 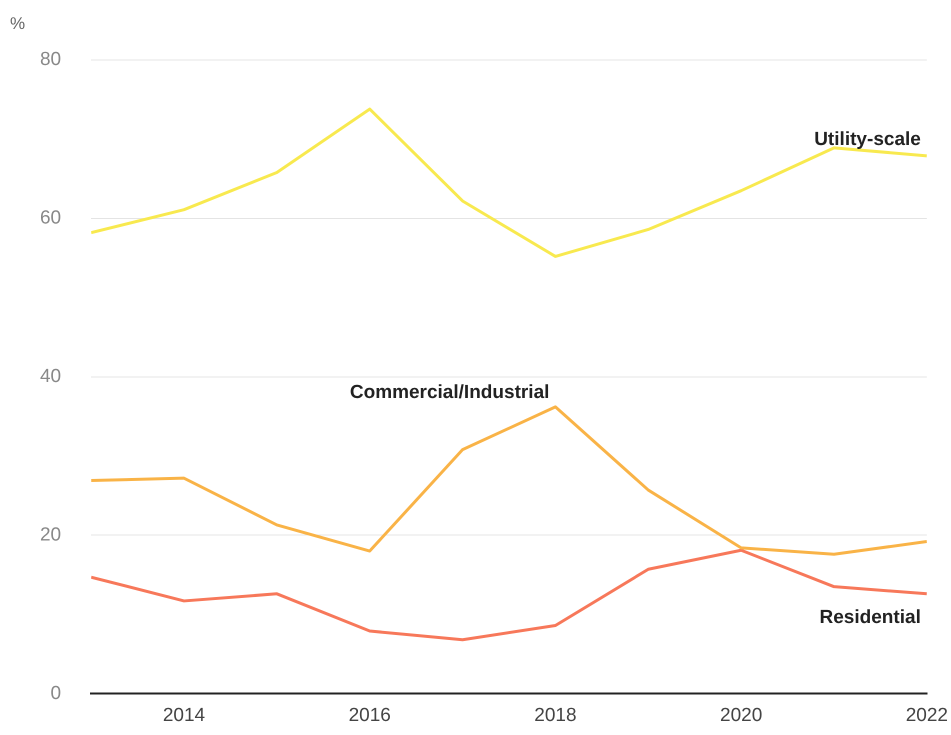 What do you see at coordinates (450, 393) in the screenshot?
I see `series-label: Commercial/Industrial` at bounding box center [450, 393].